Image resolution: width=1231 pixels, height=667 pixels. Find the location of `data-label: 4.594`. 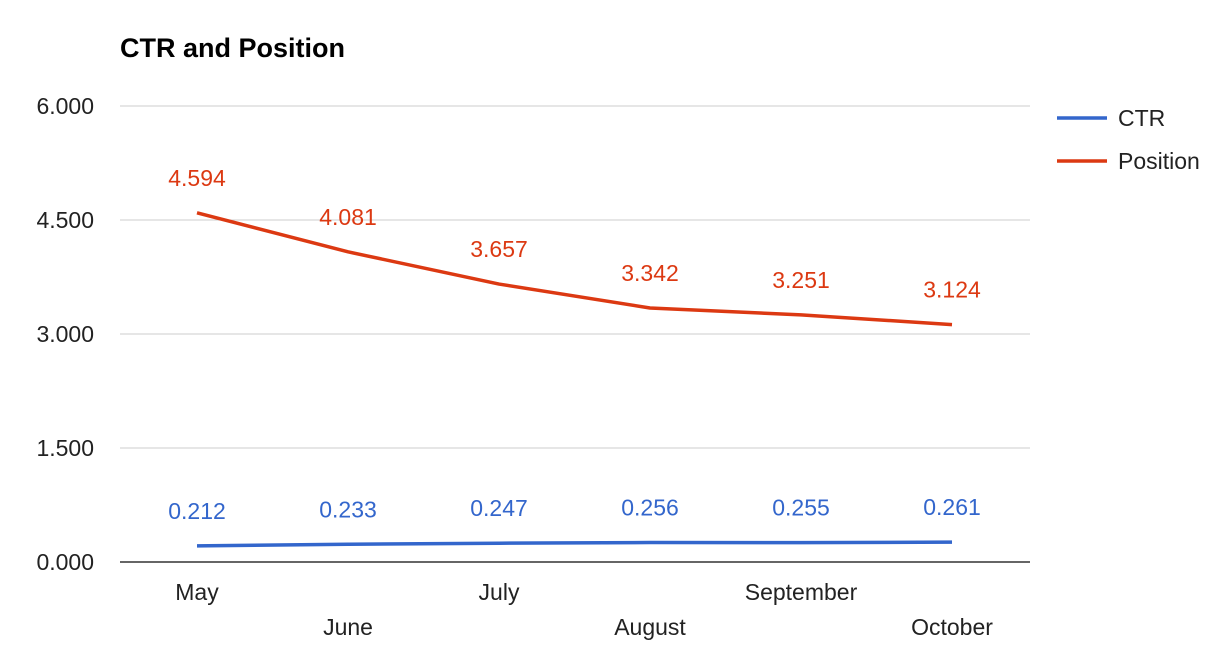

data-label: 4.594 is located at coordinates (197, 178).